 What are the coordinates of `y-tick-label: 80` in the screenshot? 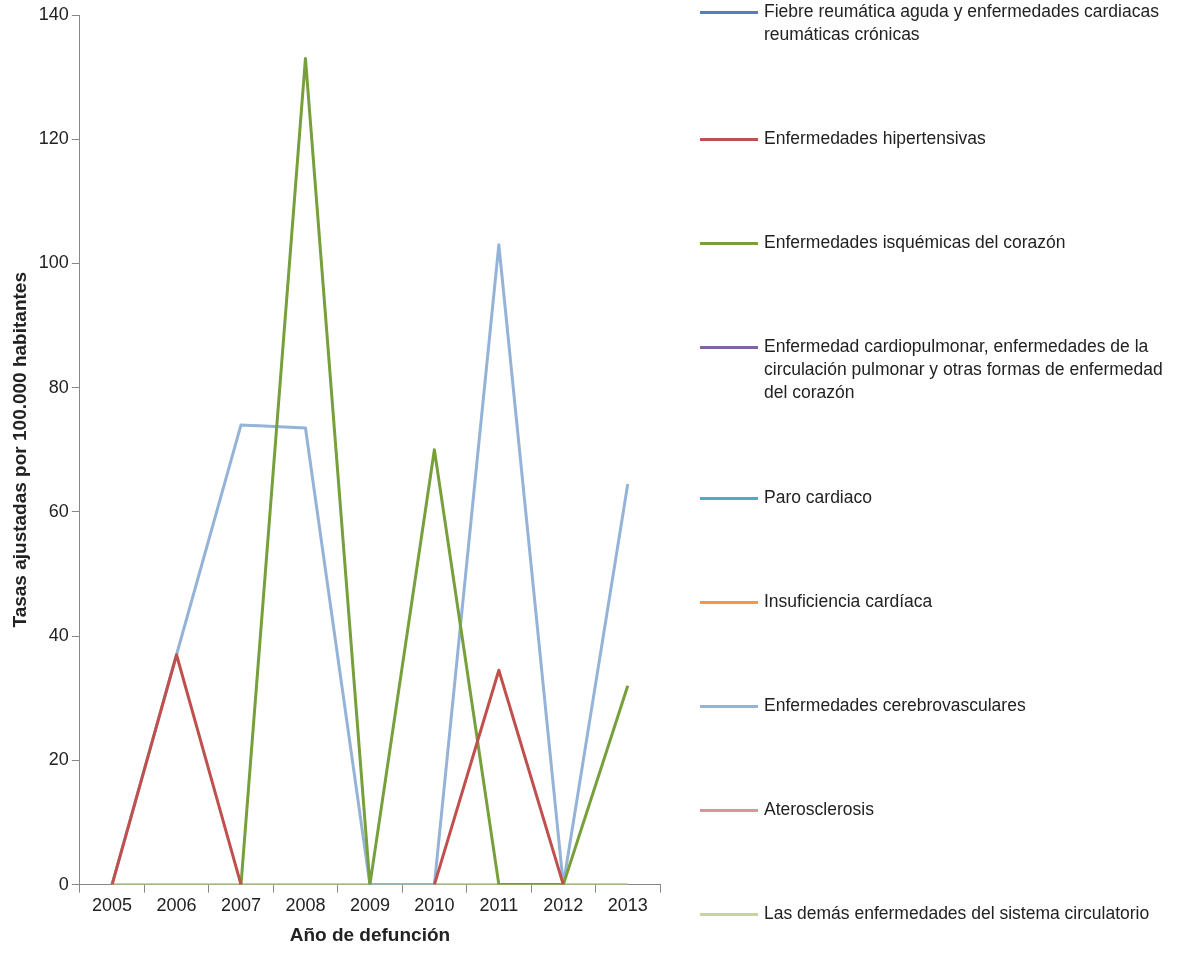 It's located at (58, 386).